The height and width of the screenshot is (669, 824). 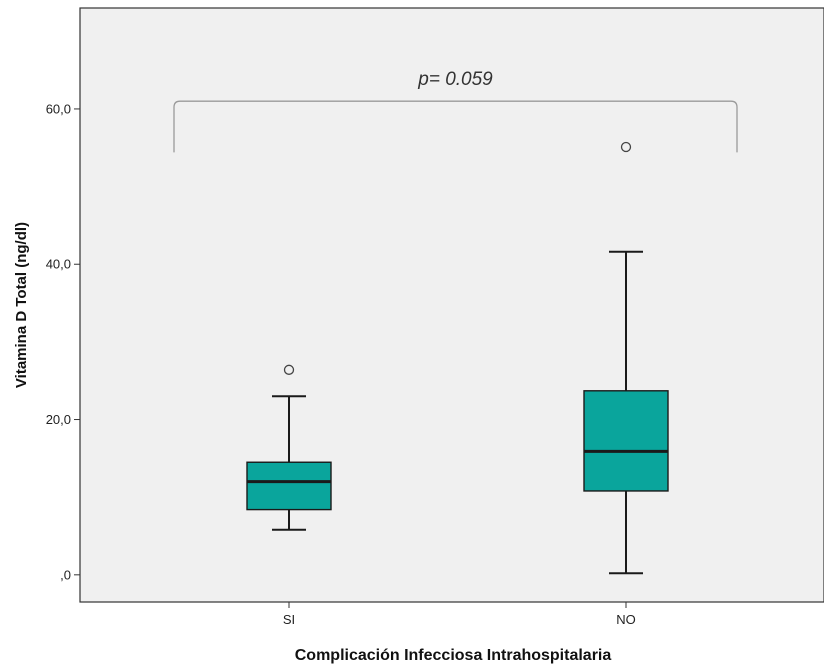 What do you see at coordinates (455, 126) in the screenshot?
I see `significance-bracket` at bounding box center [455, 126].